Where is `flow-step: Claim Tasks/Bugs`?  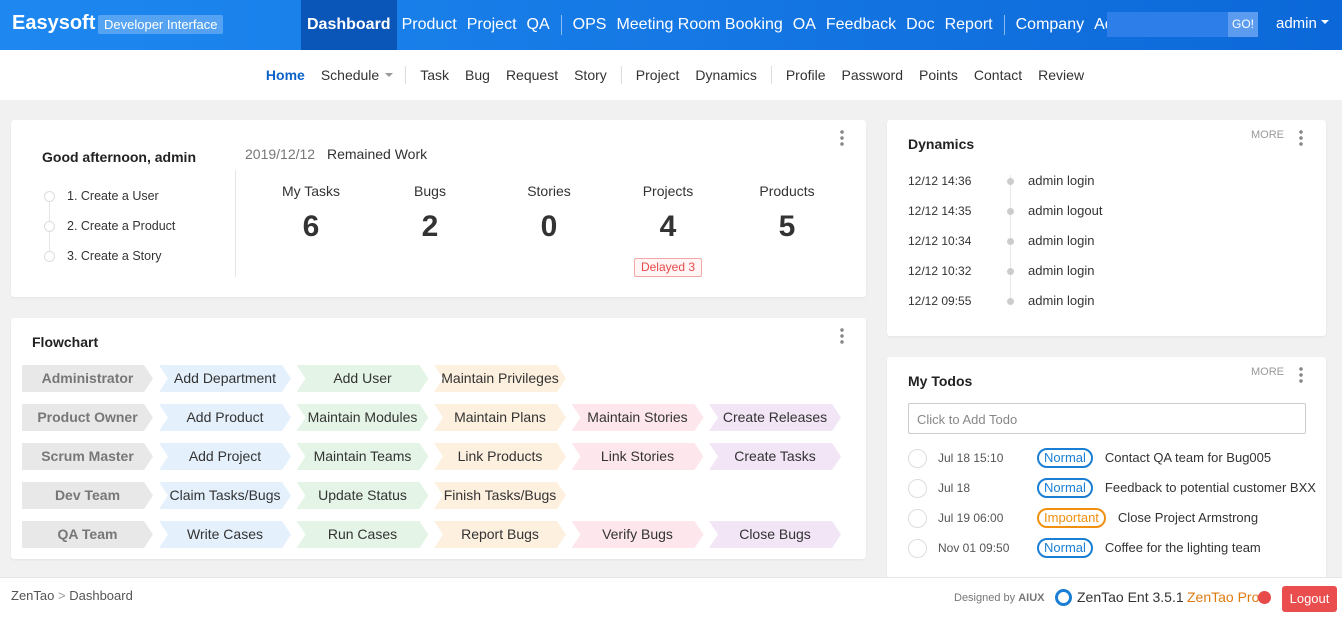
flow-step: Claim Tasks/Bugs is located at coordinates (225, 495).